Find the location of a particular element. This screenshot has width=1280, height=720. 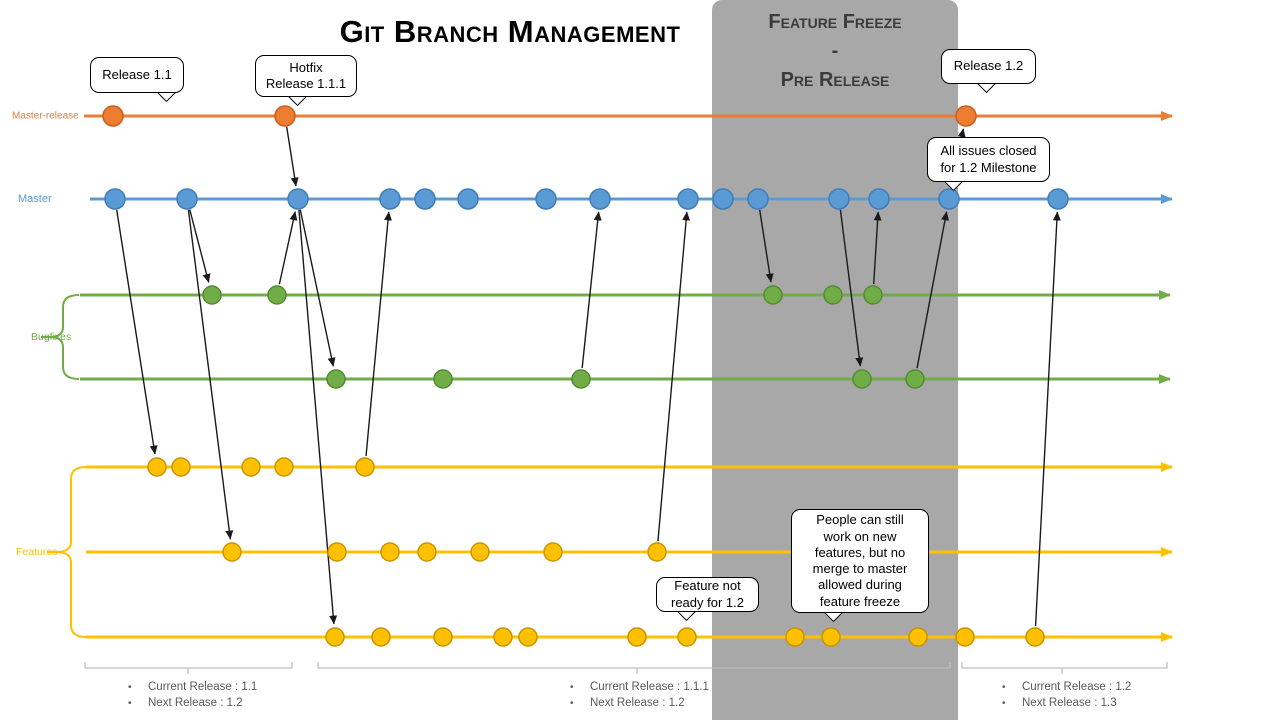

features-brace is located at coordinates (67, 552).